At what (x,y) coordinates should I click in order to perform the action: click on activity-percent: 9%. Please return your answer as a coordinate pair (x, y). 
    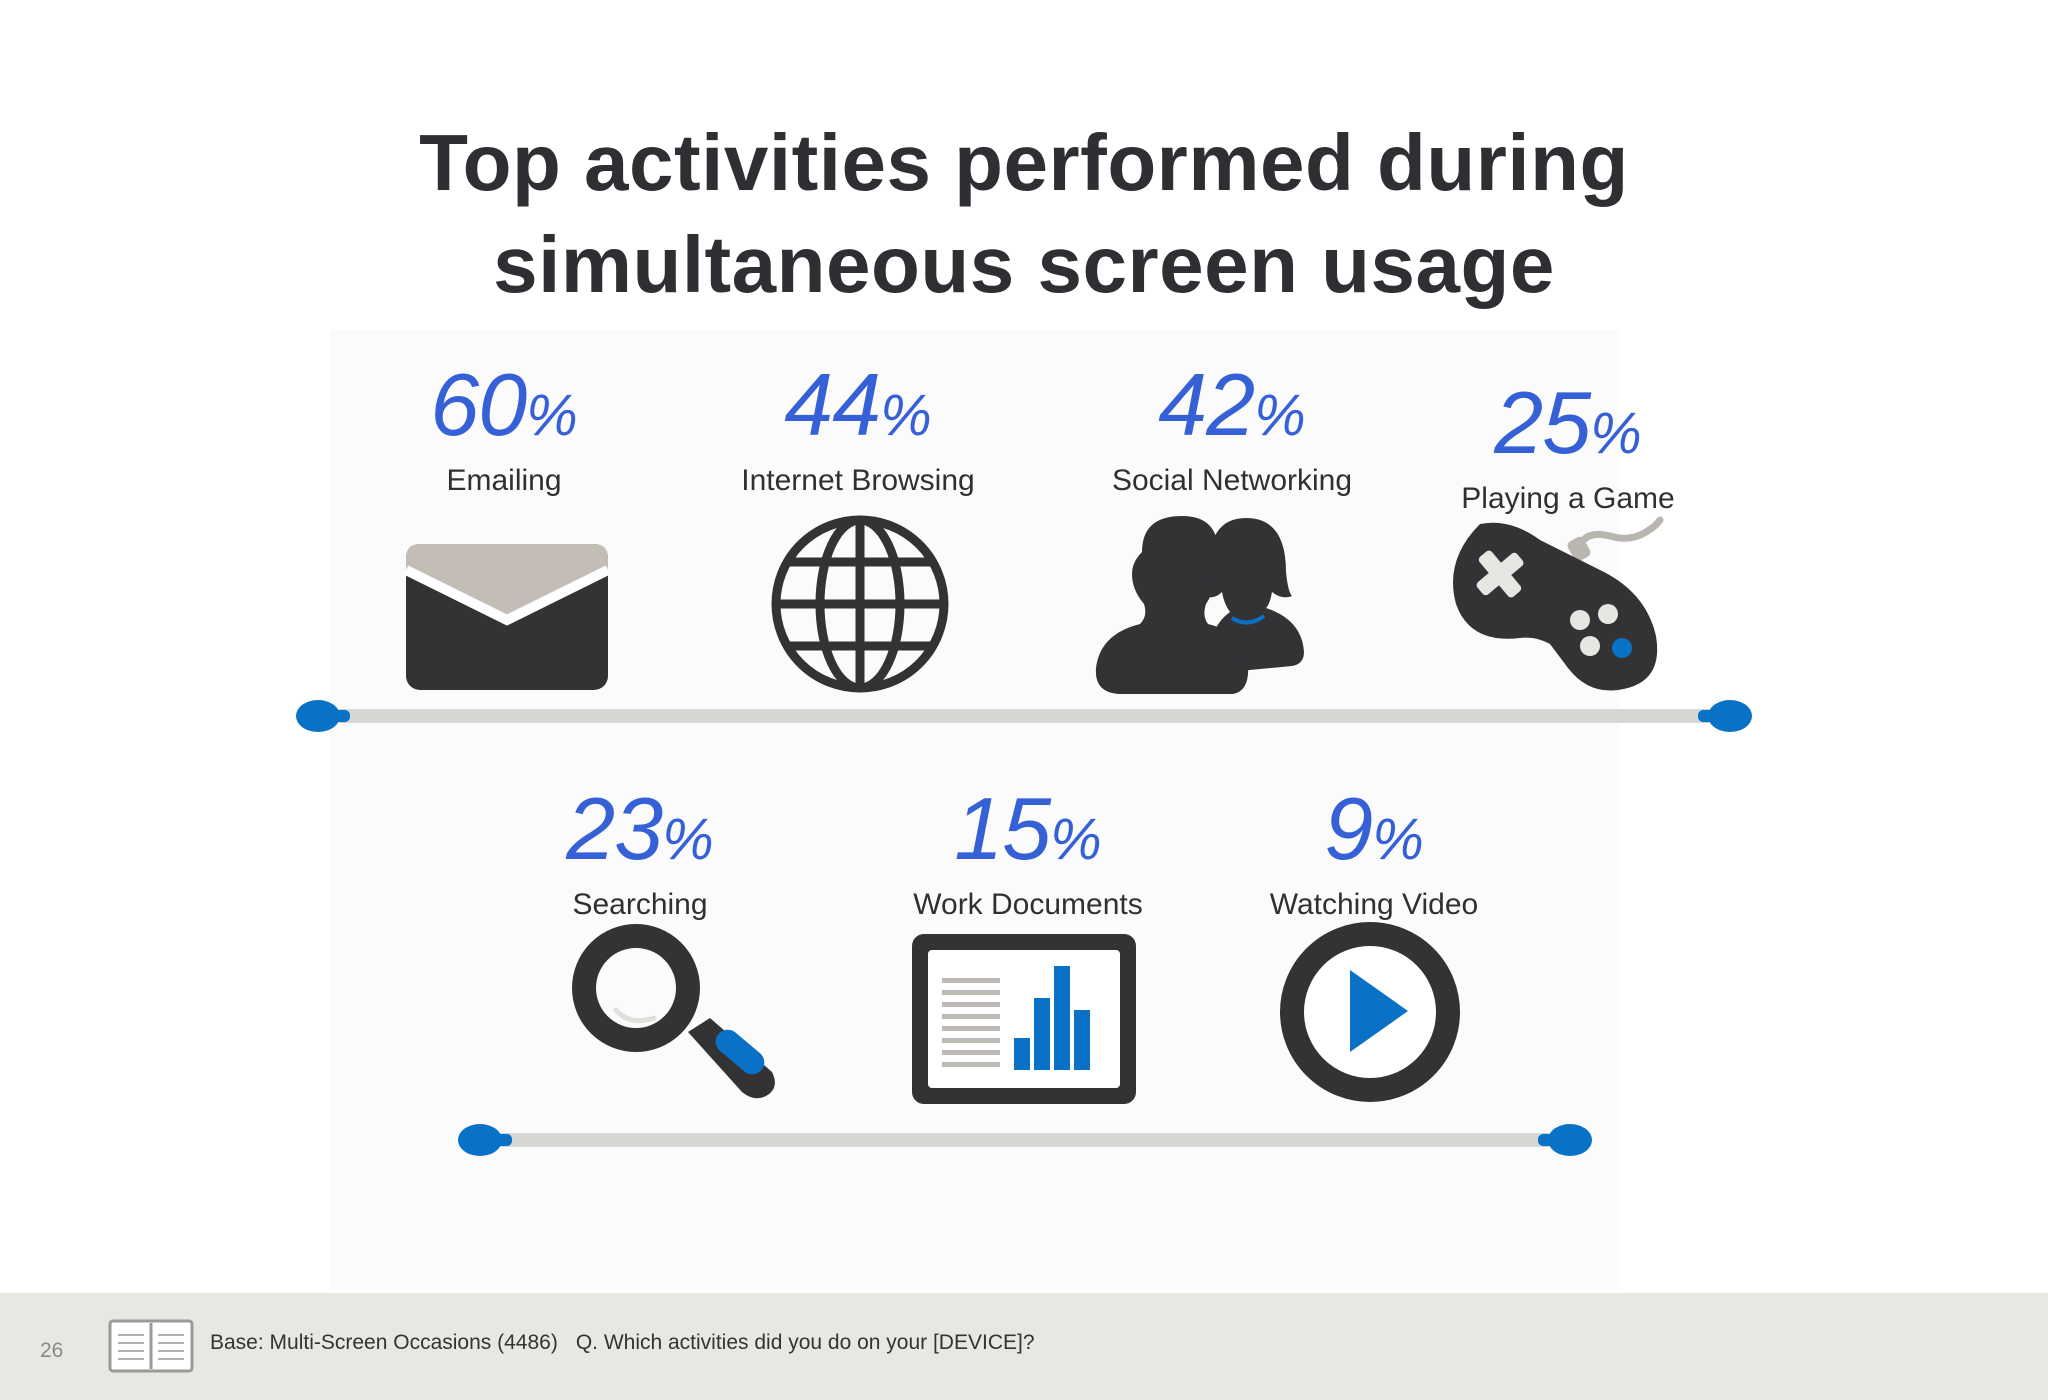
    Looking at the image, I should click on (1374, 828).